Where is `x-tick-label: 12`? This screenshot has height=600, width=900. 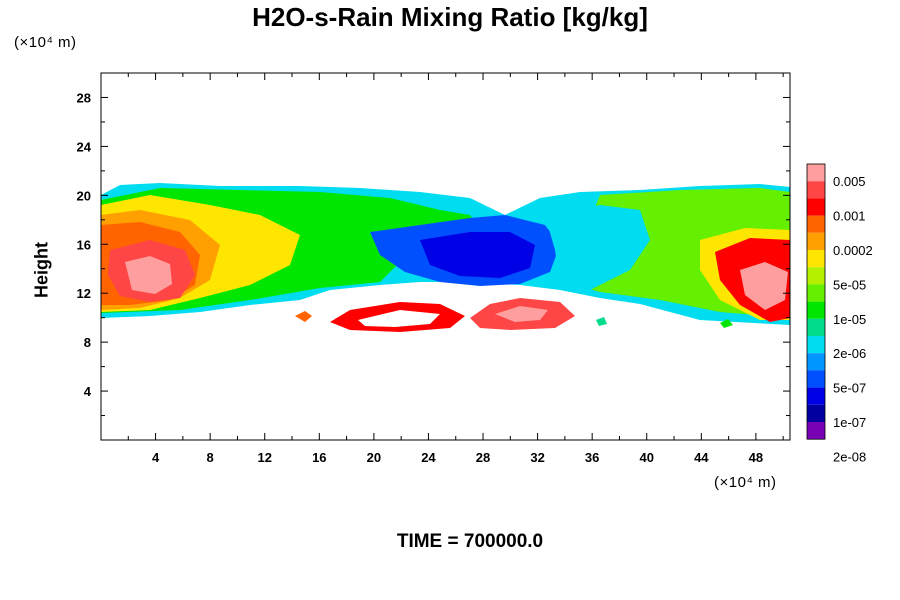
x-tick-label: 12 is located at coordinates (264, 457).